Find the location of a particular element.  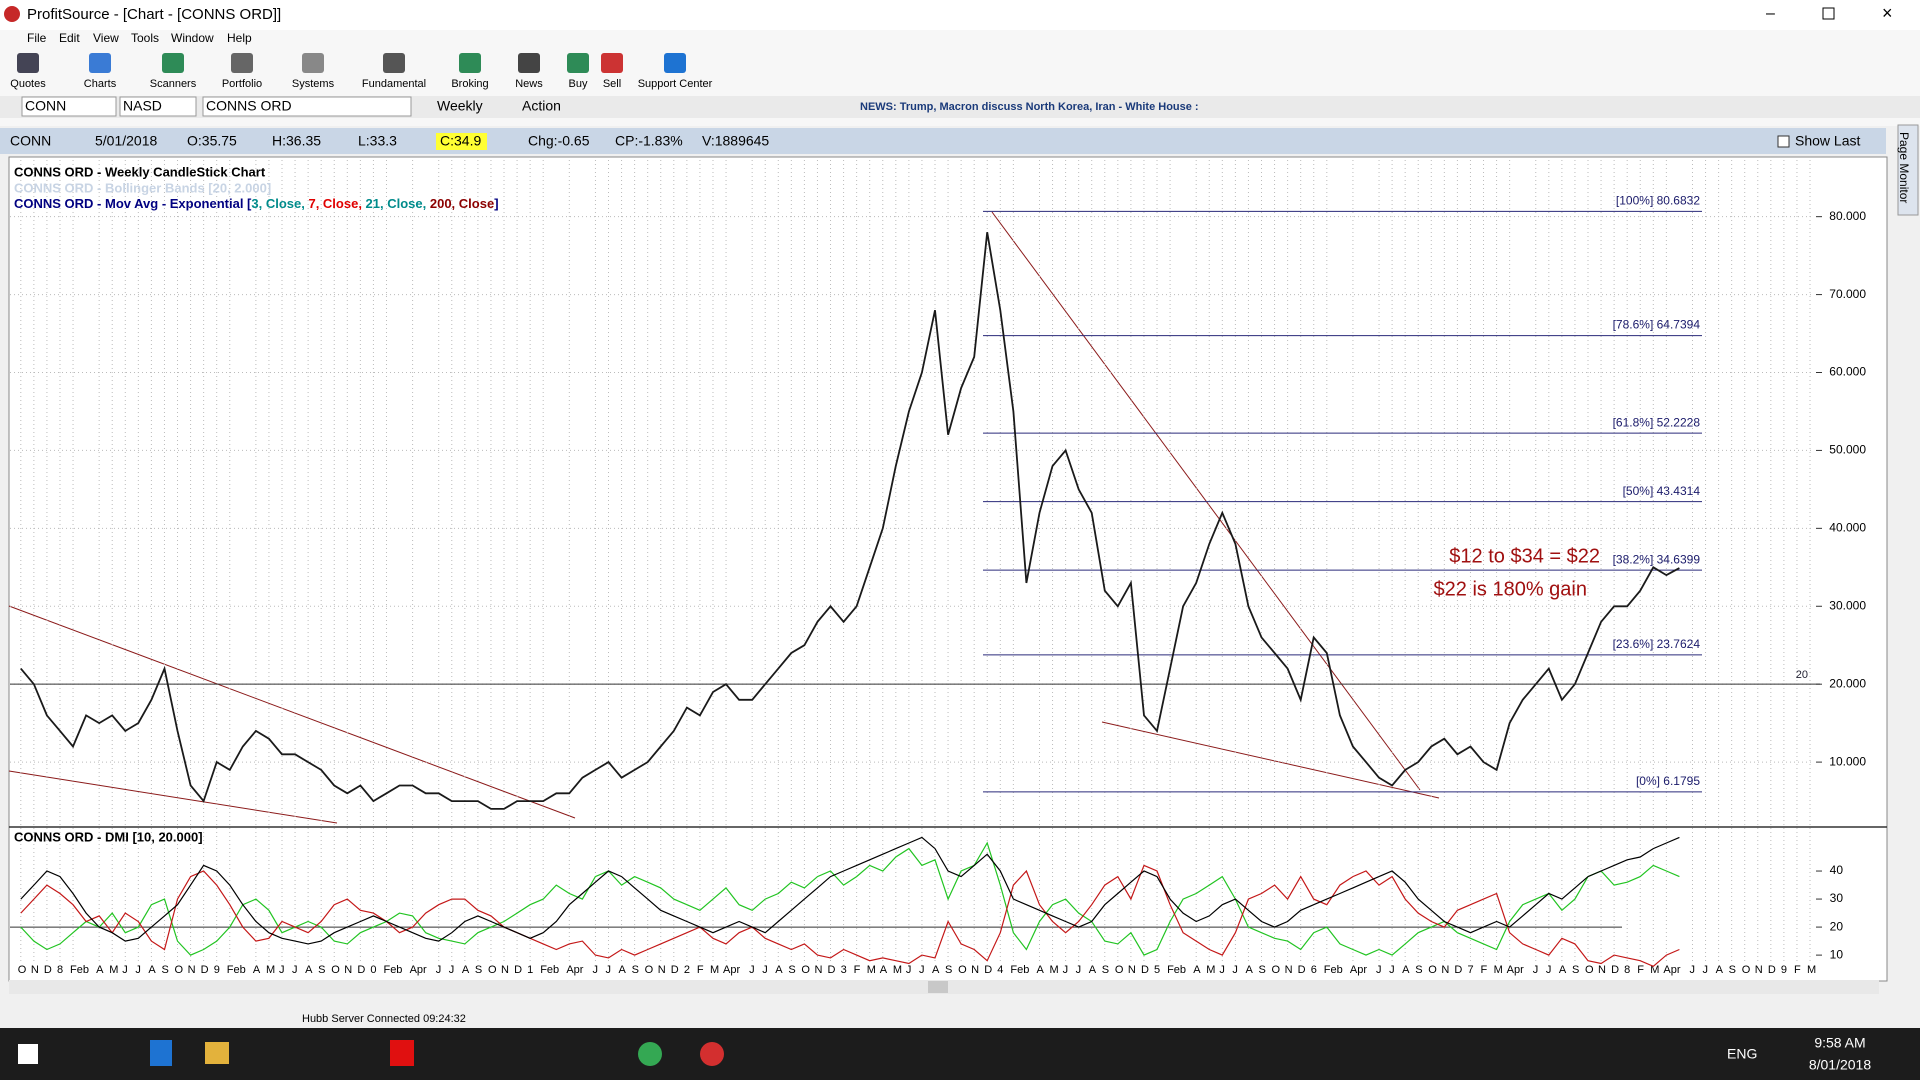

symbol-input is located at coordinates (69, 106).